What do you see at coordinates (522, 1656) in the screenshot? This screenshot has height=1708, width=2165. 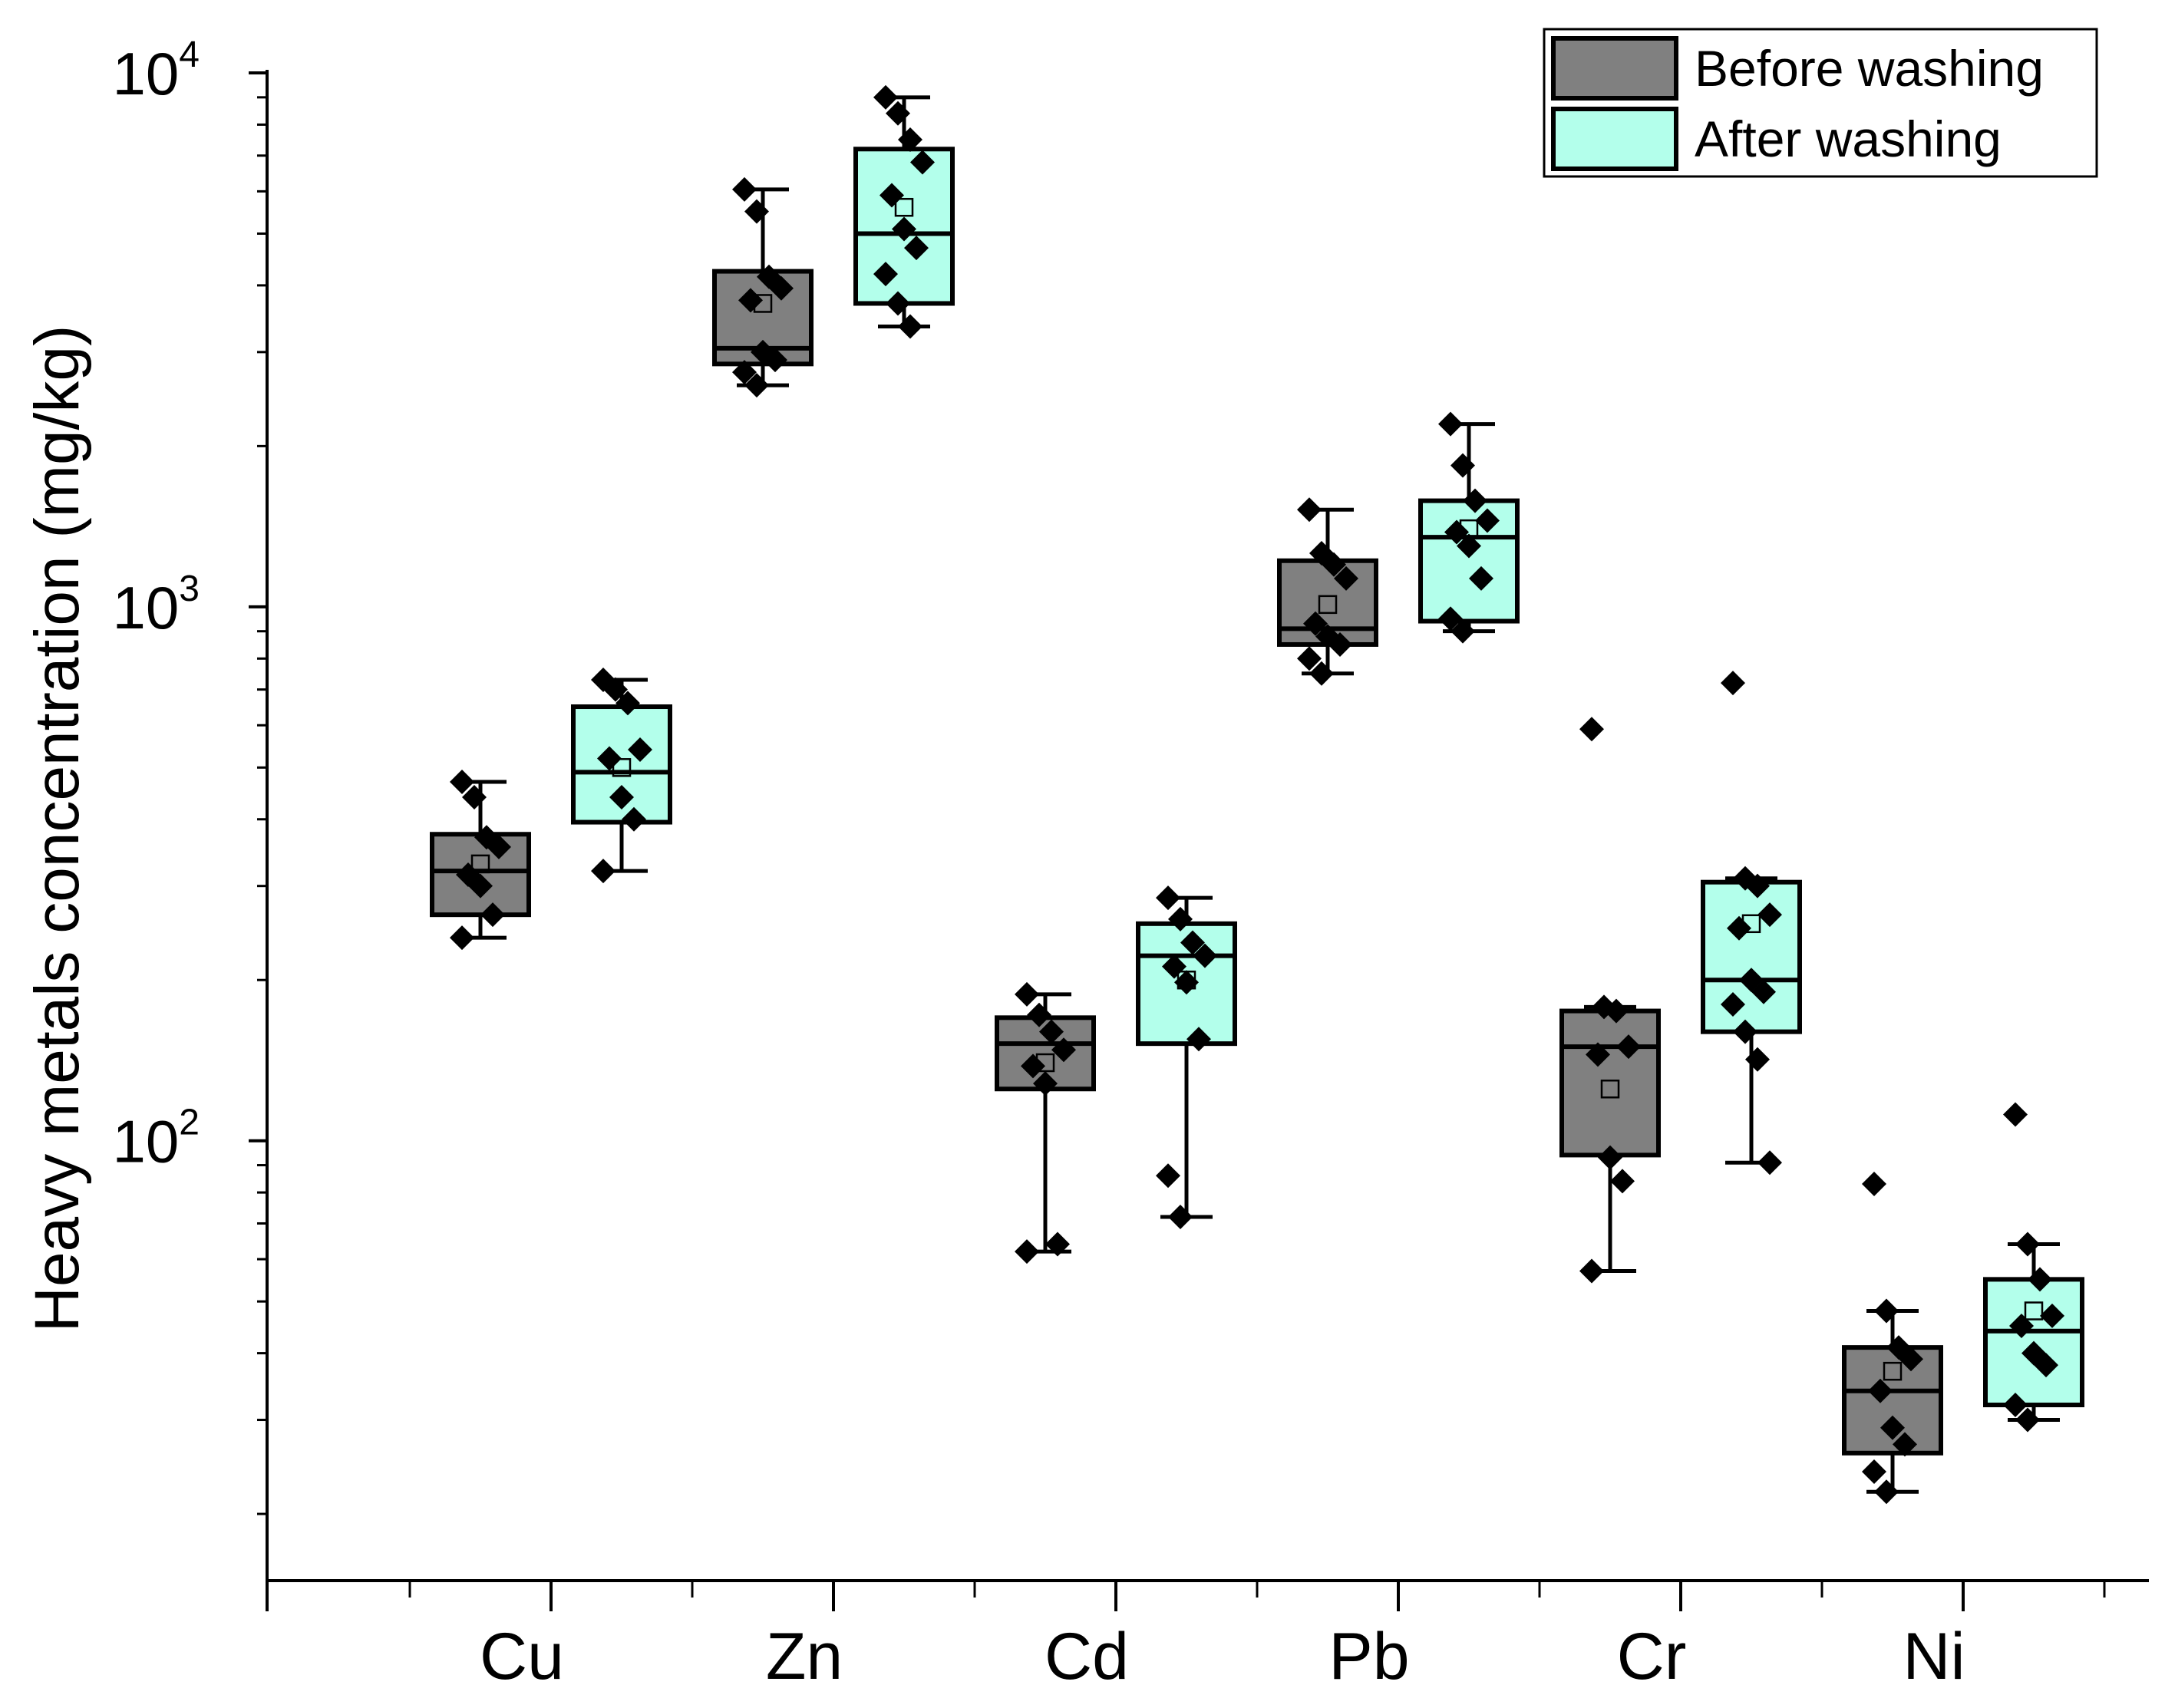 I see `x-category-label-cu: Cu` at bounding box center [522, 1656].